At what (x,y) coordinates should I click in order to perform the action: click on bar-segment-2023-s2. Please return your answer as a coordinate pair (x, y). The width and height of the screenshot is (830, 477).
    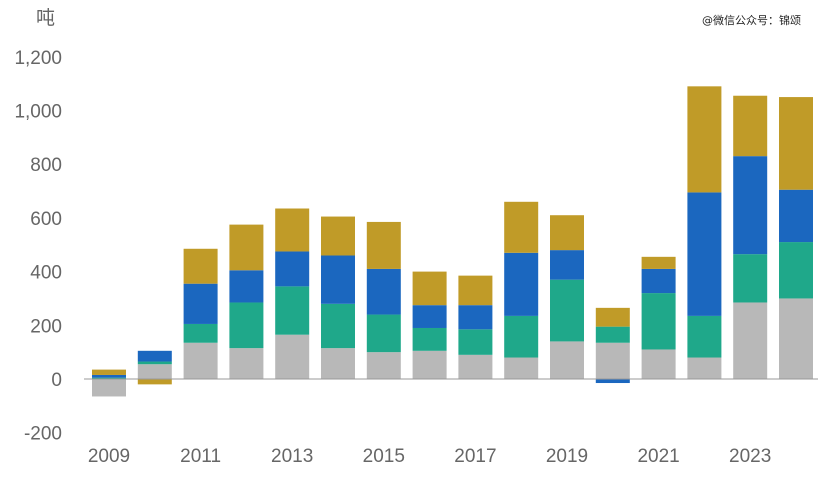
    Looking at the image, I should click on (750, 278).